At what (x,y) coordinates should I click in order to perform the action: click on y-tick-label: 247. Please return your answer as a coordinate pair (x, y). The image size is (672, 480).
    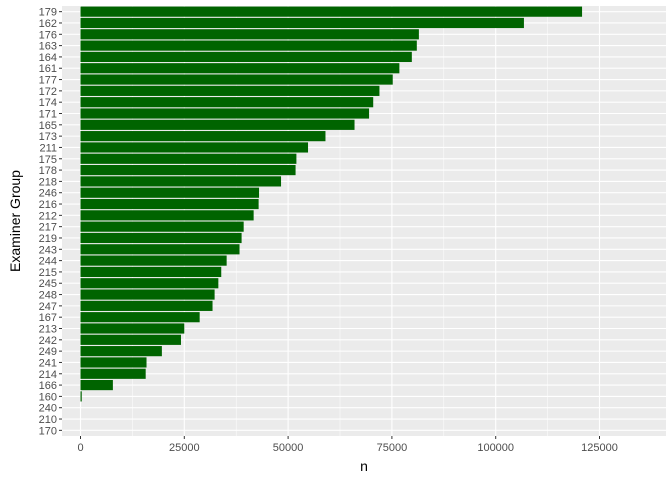
    Looking at the image, I should click on (48, 307).